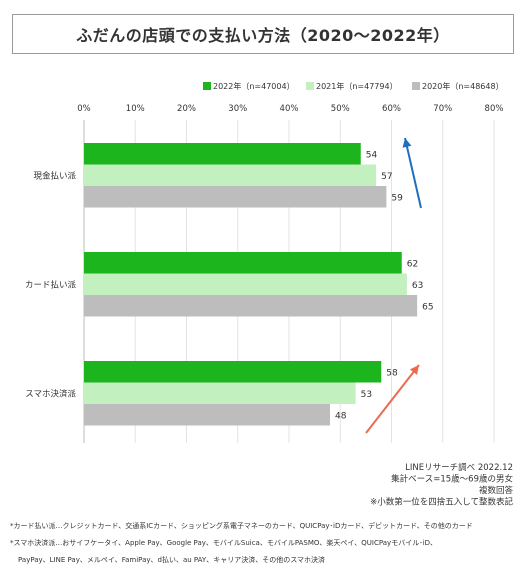 The width and height of the screenshot is (530, 586). Describe the element at coordinates (391, 109) in the screenshot. I see `x-tick-label-6: 60%` at that location.